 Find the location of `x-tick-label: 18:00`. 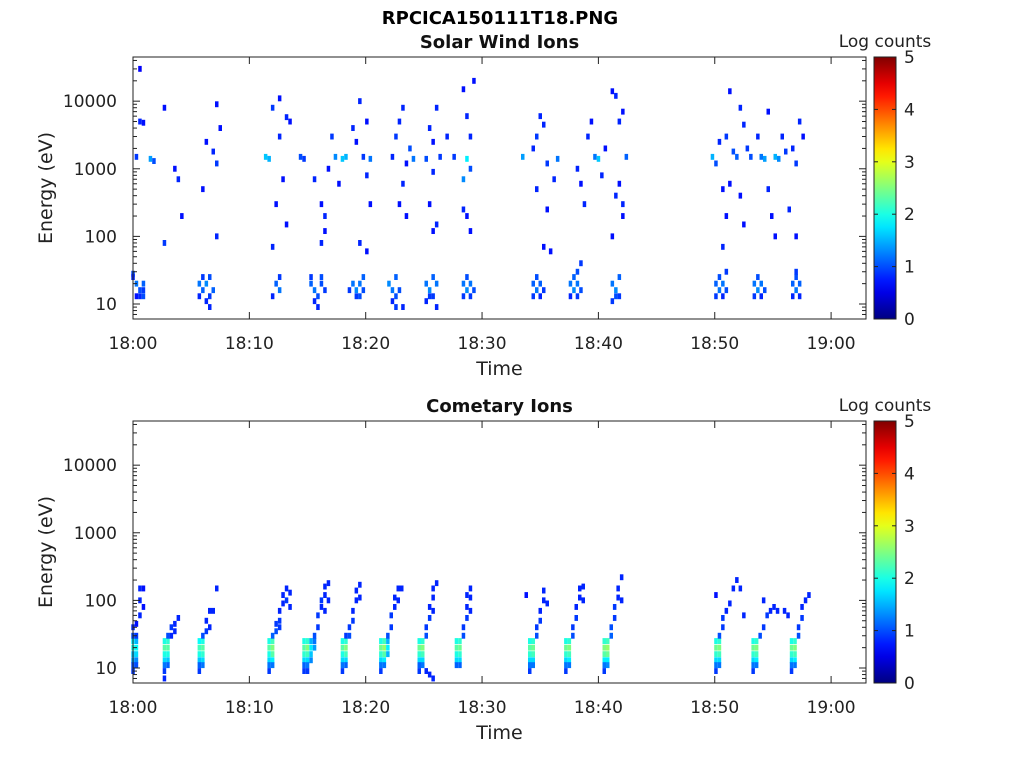

x-tick-label: 18:00 is located at coordinates (133, 708).